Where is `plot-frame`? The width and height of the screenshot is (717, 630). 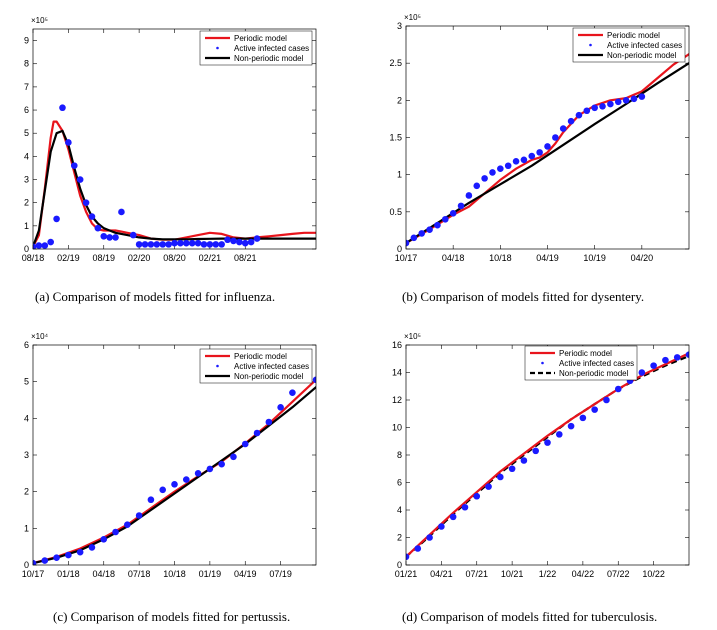 plot-frame is located at coordinates (174, 139).